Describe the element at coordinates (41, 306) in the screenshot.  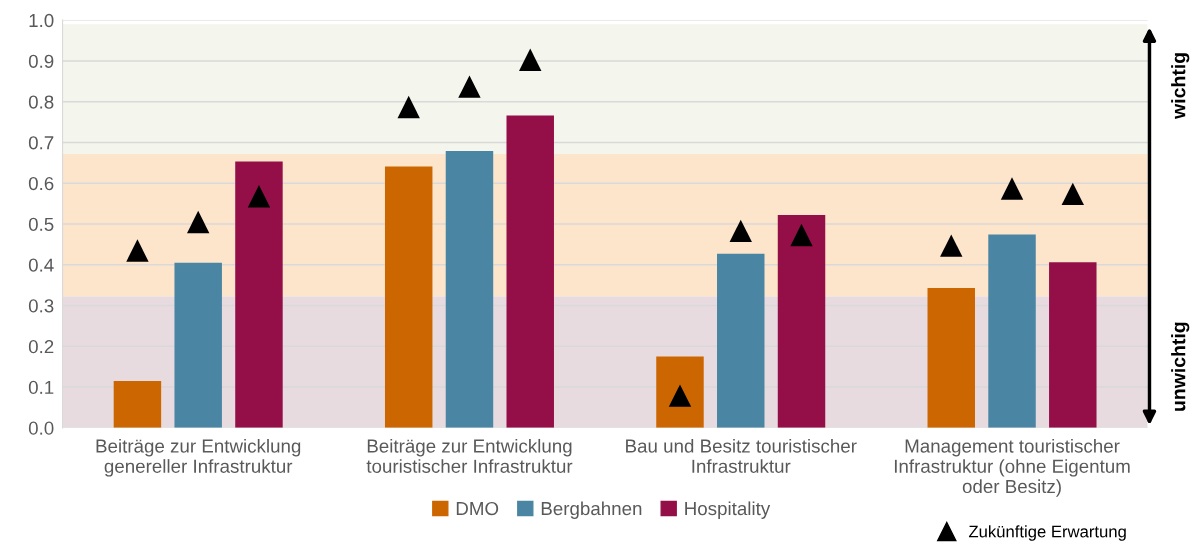
I see `y-tick-label: 0.3` at that location.